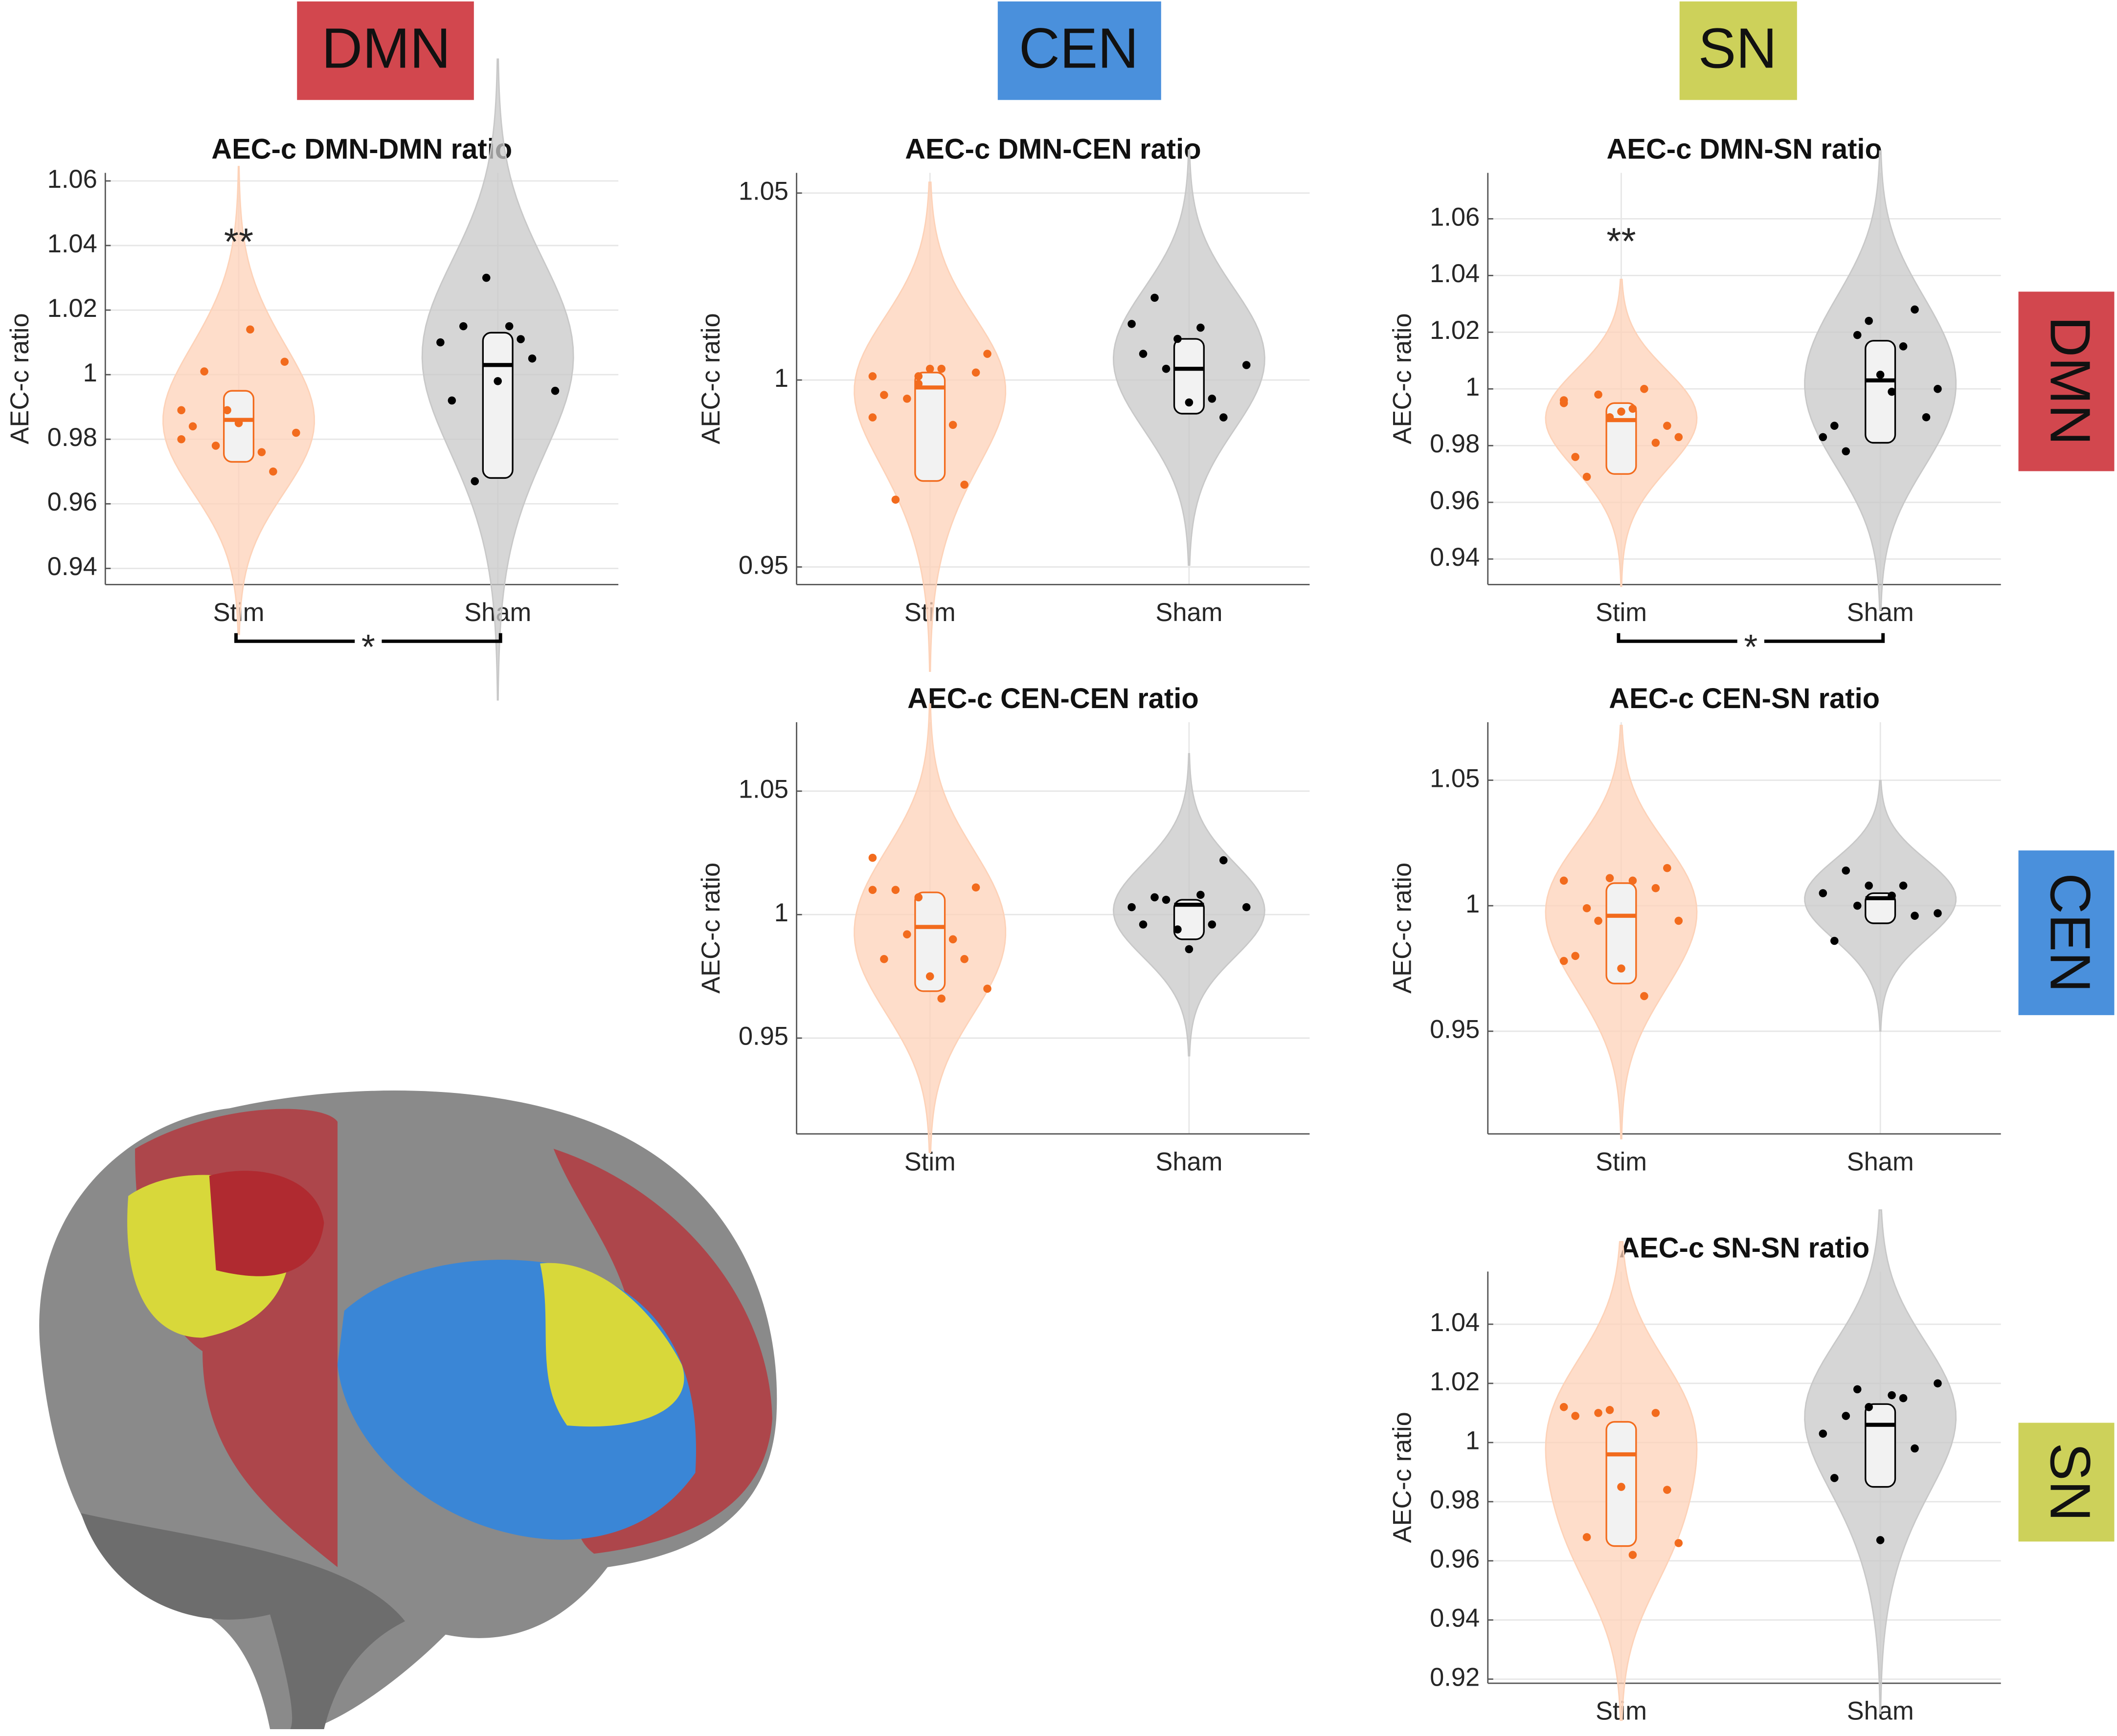 This screenshot has height=1736, width=2117. Describe the element at coordinates (72, 437) in the screenshot. I see `y-tick-label: 0.98` at that location.